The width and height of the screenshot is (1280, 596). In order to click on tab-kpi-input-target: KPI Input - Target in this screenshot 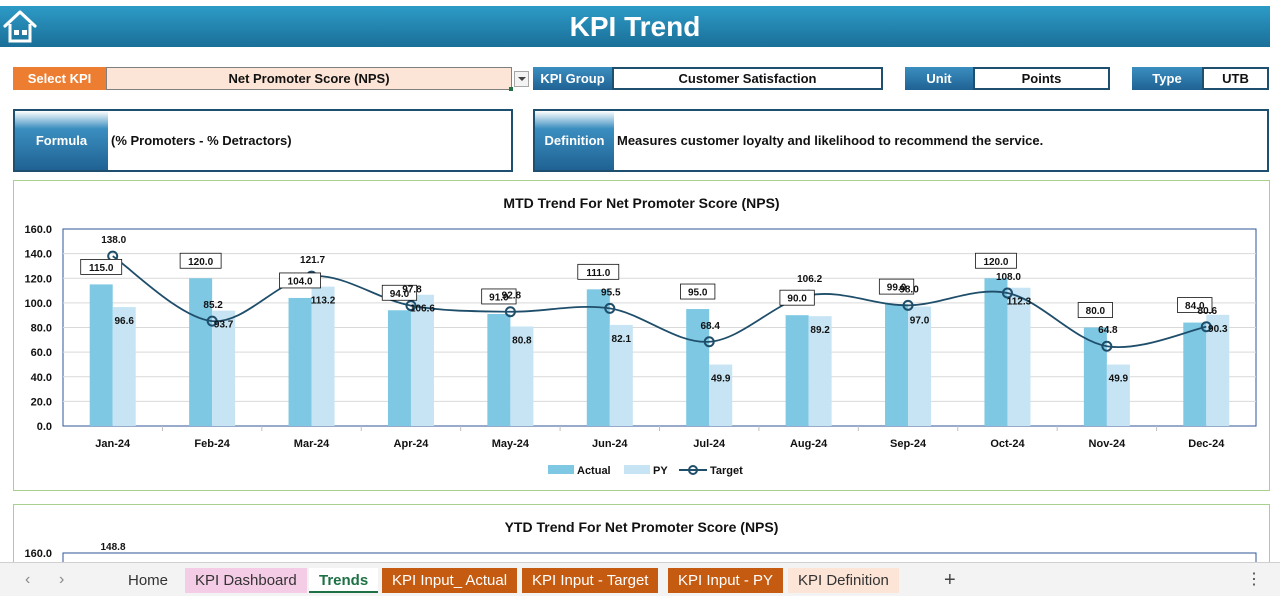, I will do `click(590, 580)`.